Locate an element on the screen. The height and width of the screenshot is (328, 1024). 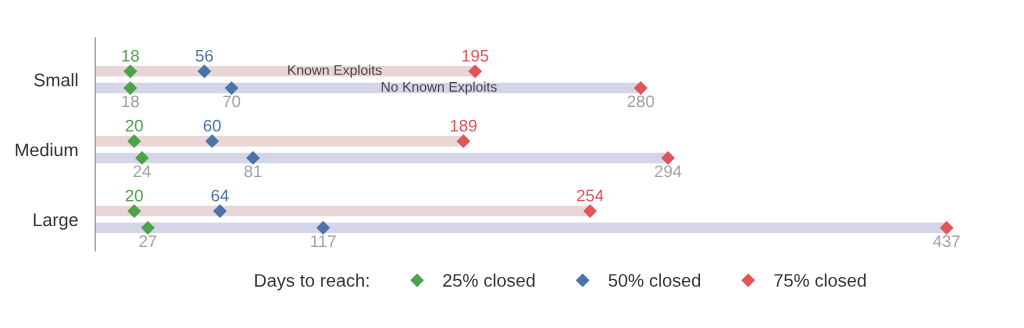
legend-label: 75% closed is located at coordinates (820, 280).